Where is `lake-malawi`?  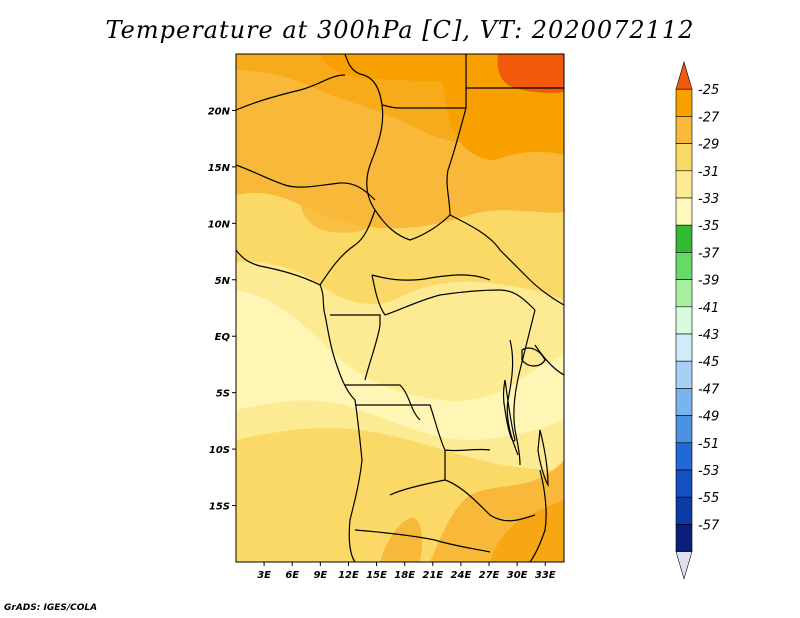
lake-malawi is located at coordinates (543, 458).